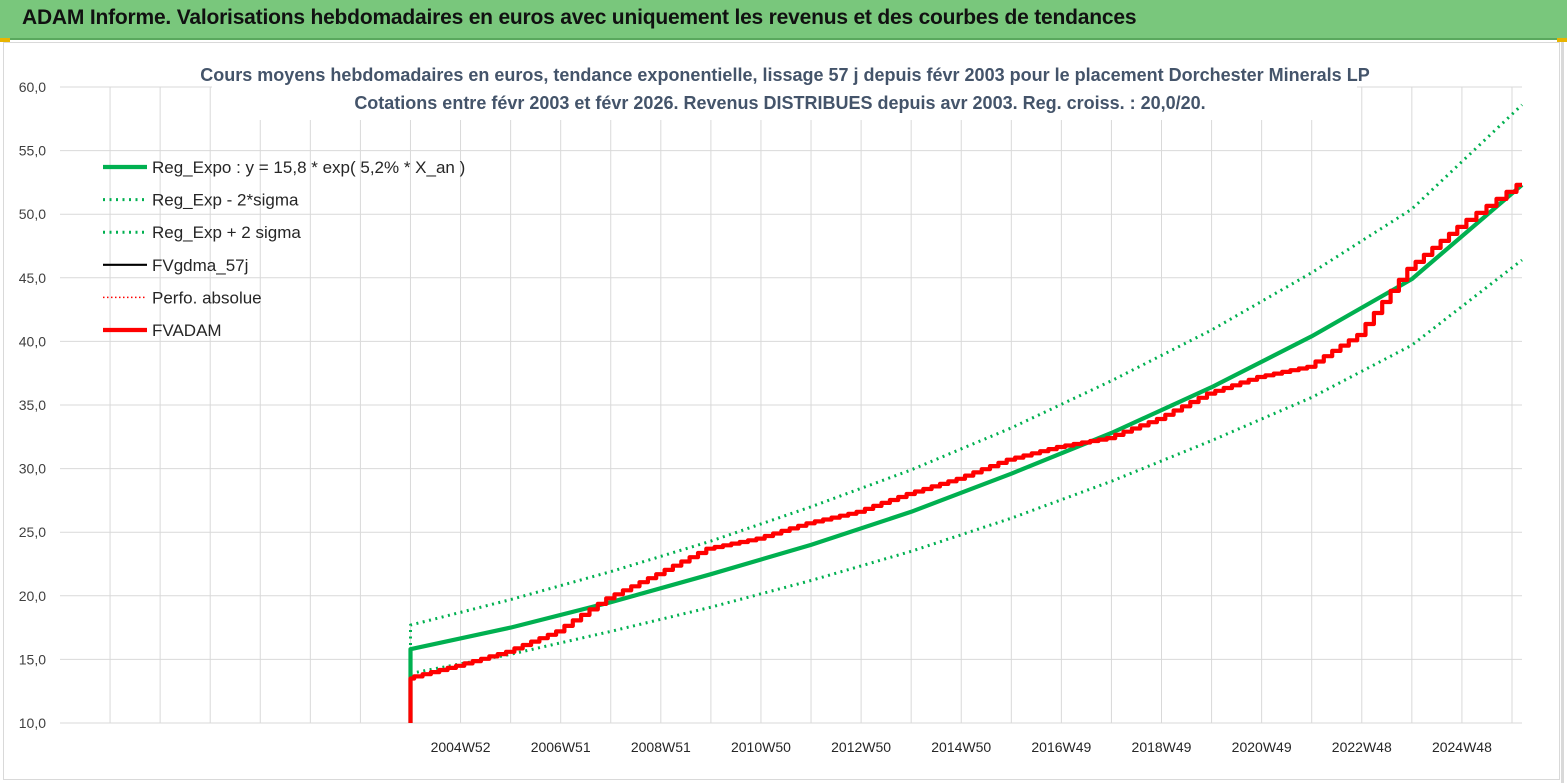 This screenshot has height=783, width=1567. I want to click on y-tick-label: 60,0, so click(32, 87).